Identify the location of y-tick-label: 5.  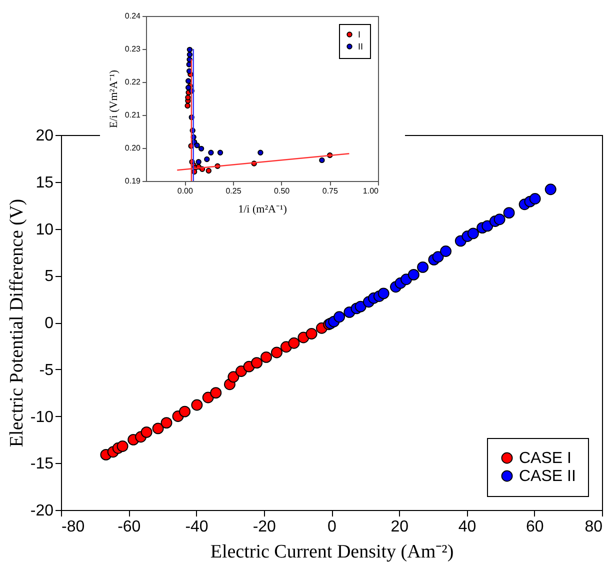
(49, 277).